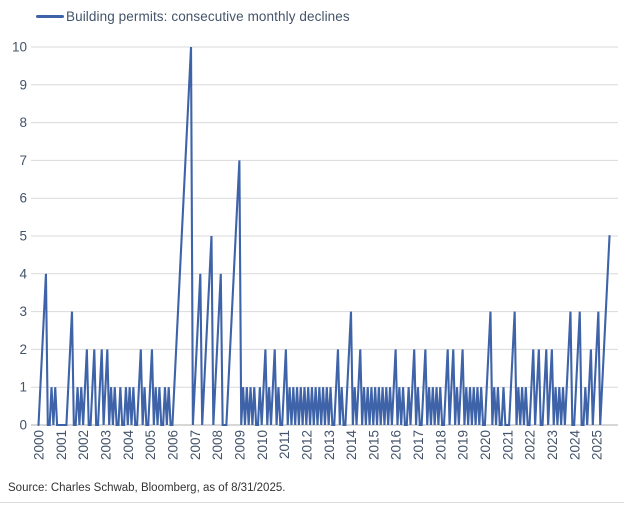 The width and height of the screenshot is (624, 508). I want to click on x-tick-label: 2011, so click(284, 444).